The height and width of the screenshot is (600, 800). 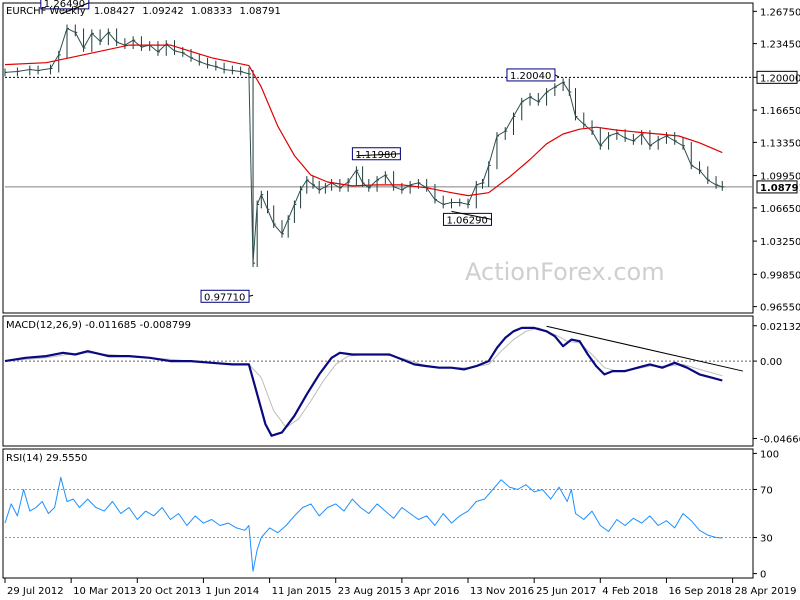 I want to click on price-y-label: 1.09950, so click(x=780, y=177).